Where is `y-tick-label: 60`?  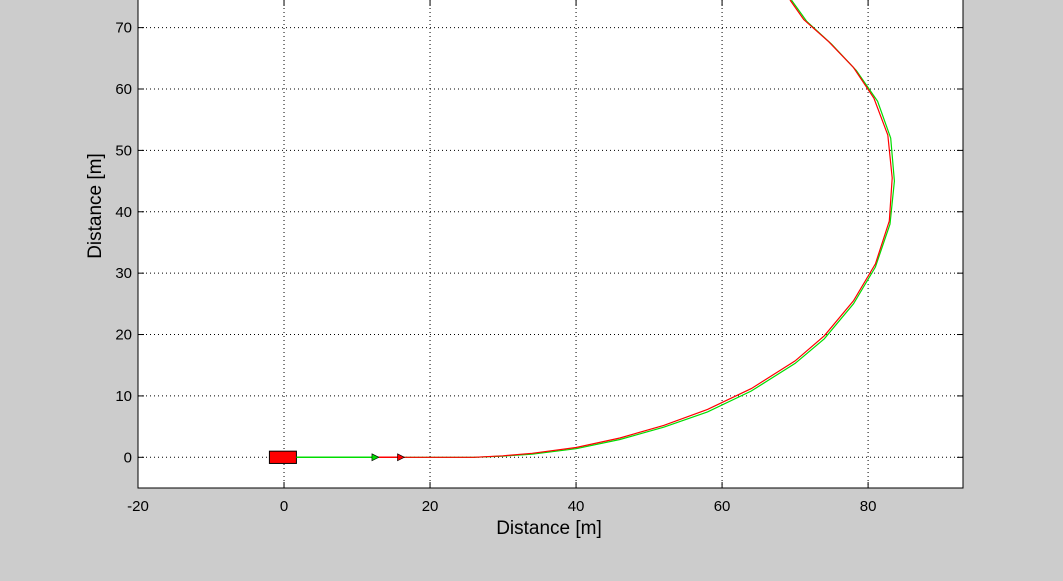
y-tick-label: 60 is located at coordinates (123, 89).